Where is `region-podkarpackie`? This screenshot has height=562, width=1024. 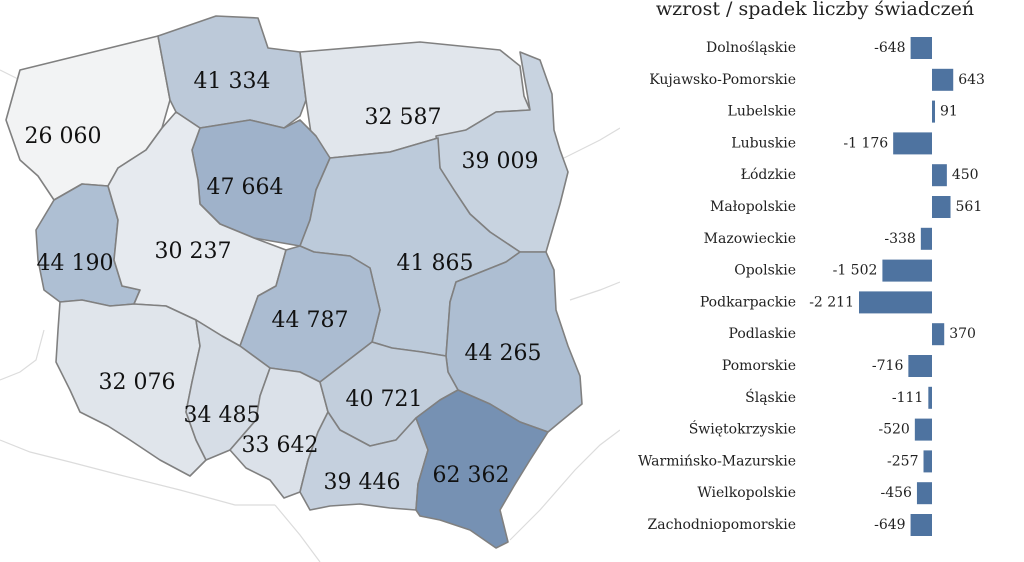 region-podkarpackie is located at coordinates (482, 469).